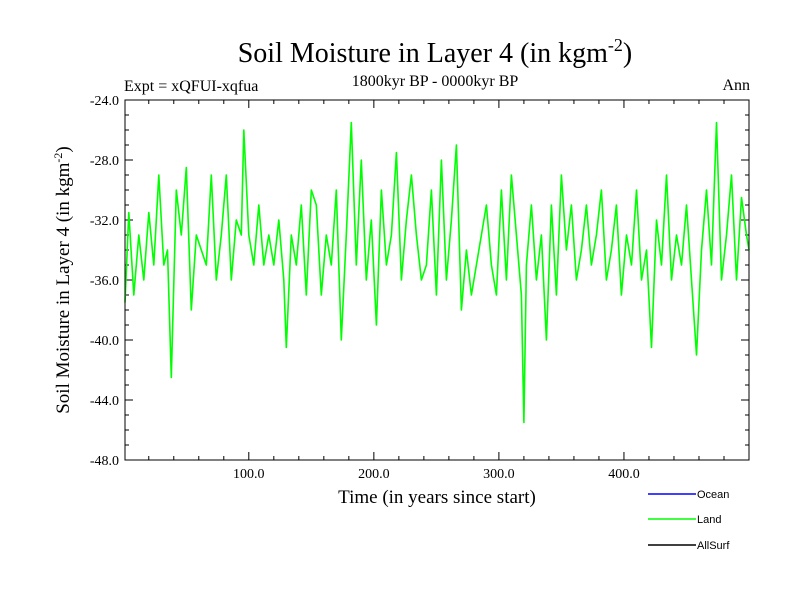 Image resolution: width=800 pixels, height=600 pixels. Describe the element at coordinates (104, 101) in the screenshot. I see `y-tick-label: -24.0` at that location.